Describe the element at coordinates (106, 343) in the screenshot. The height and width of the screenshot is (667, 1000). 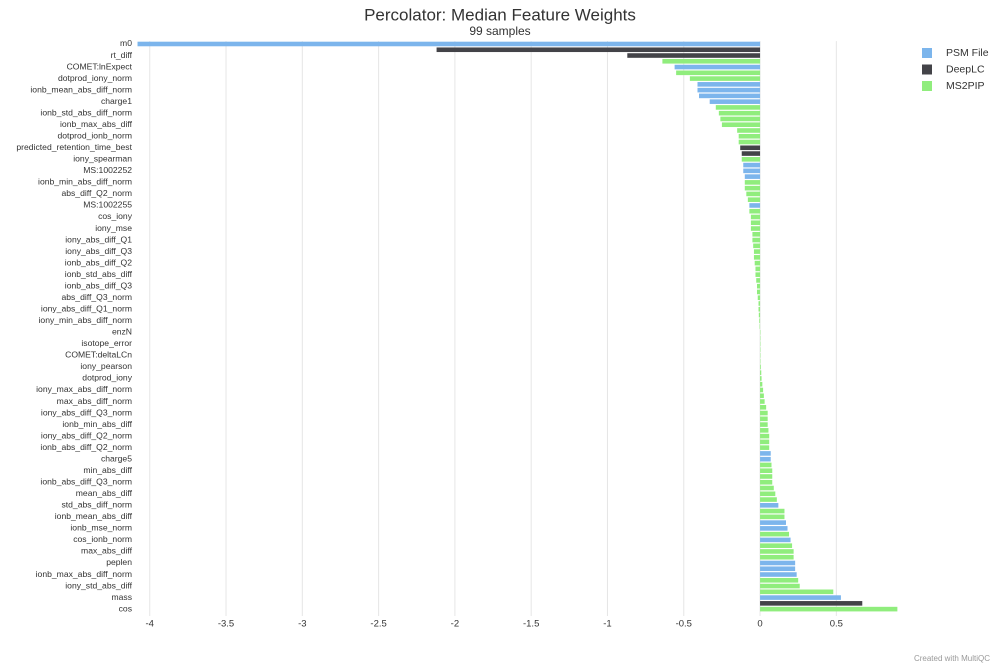
I see `y-tick-label: isotope_error` at that location.